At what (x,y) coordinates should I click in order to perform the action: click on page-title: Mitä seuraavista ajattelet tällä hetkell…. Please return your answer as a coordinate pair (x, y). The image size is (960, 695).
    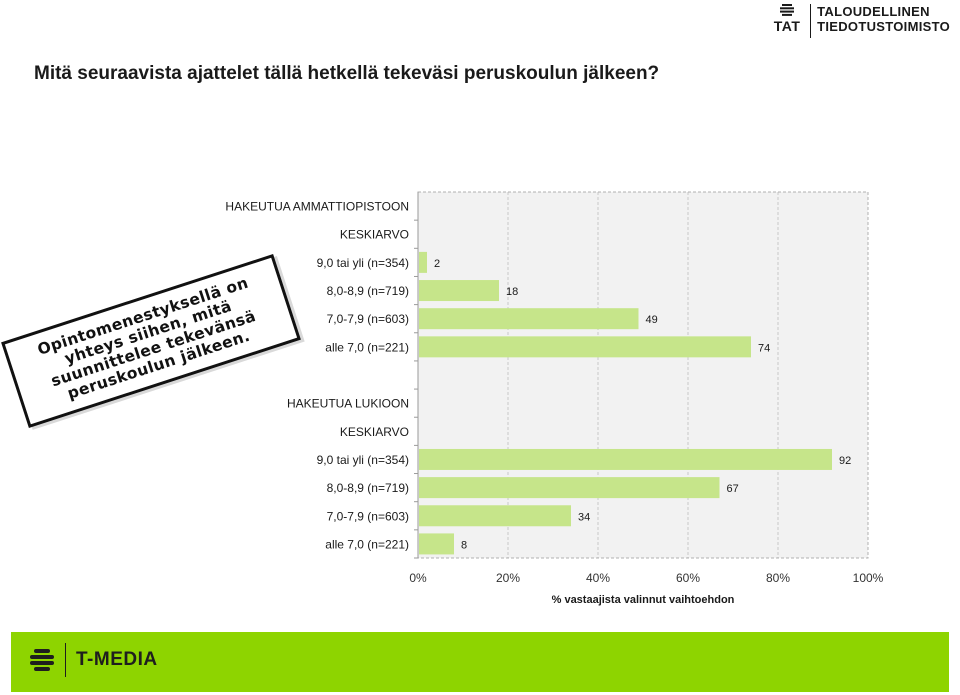
    Looking at the image, I should click on (347, 73).